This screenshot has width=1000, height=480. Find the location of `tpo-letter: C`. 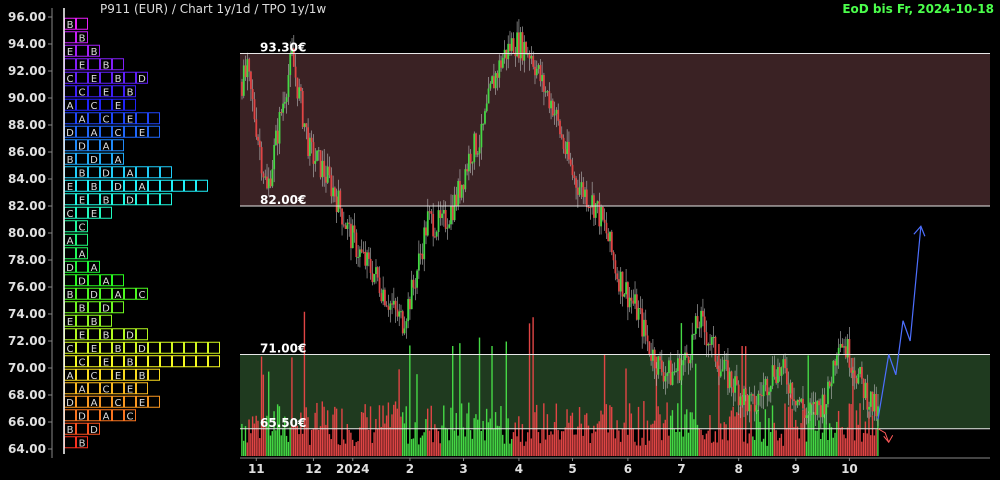

tpo-letter: C is located at coordinates (70, 79).